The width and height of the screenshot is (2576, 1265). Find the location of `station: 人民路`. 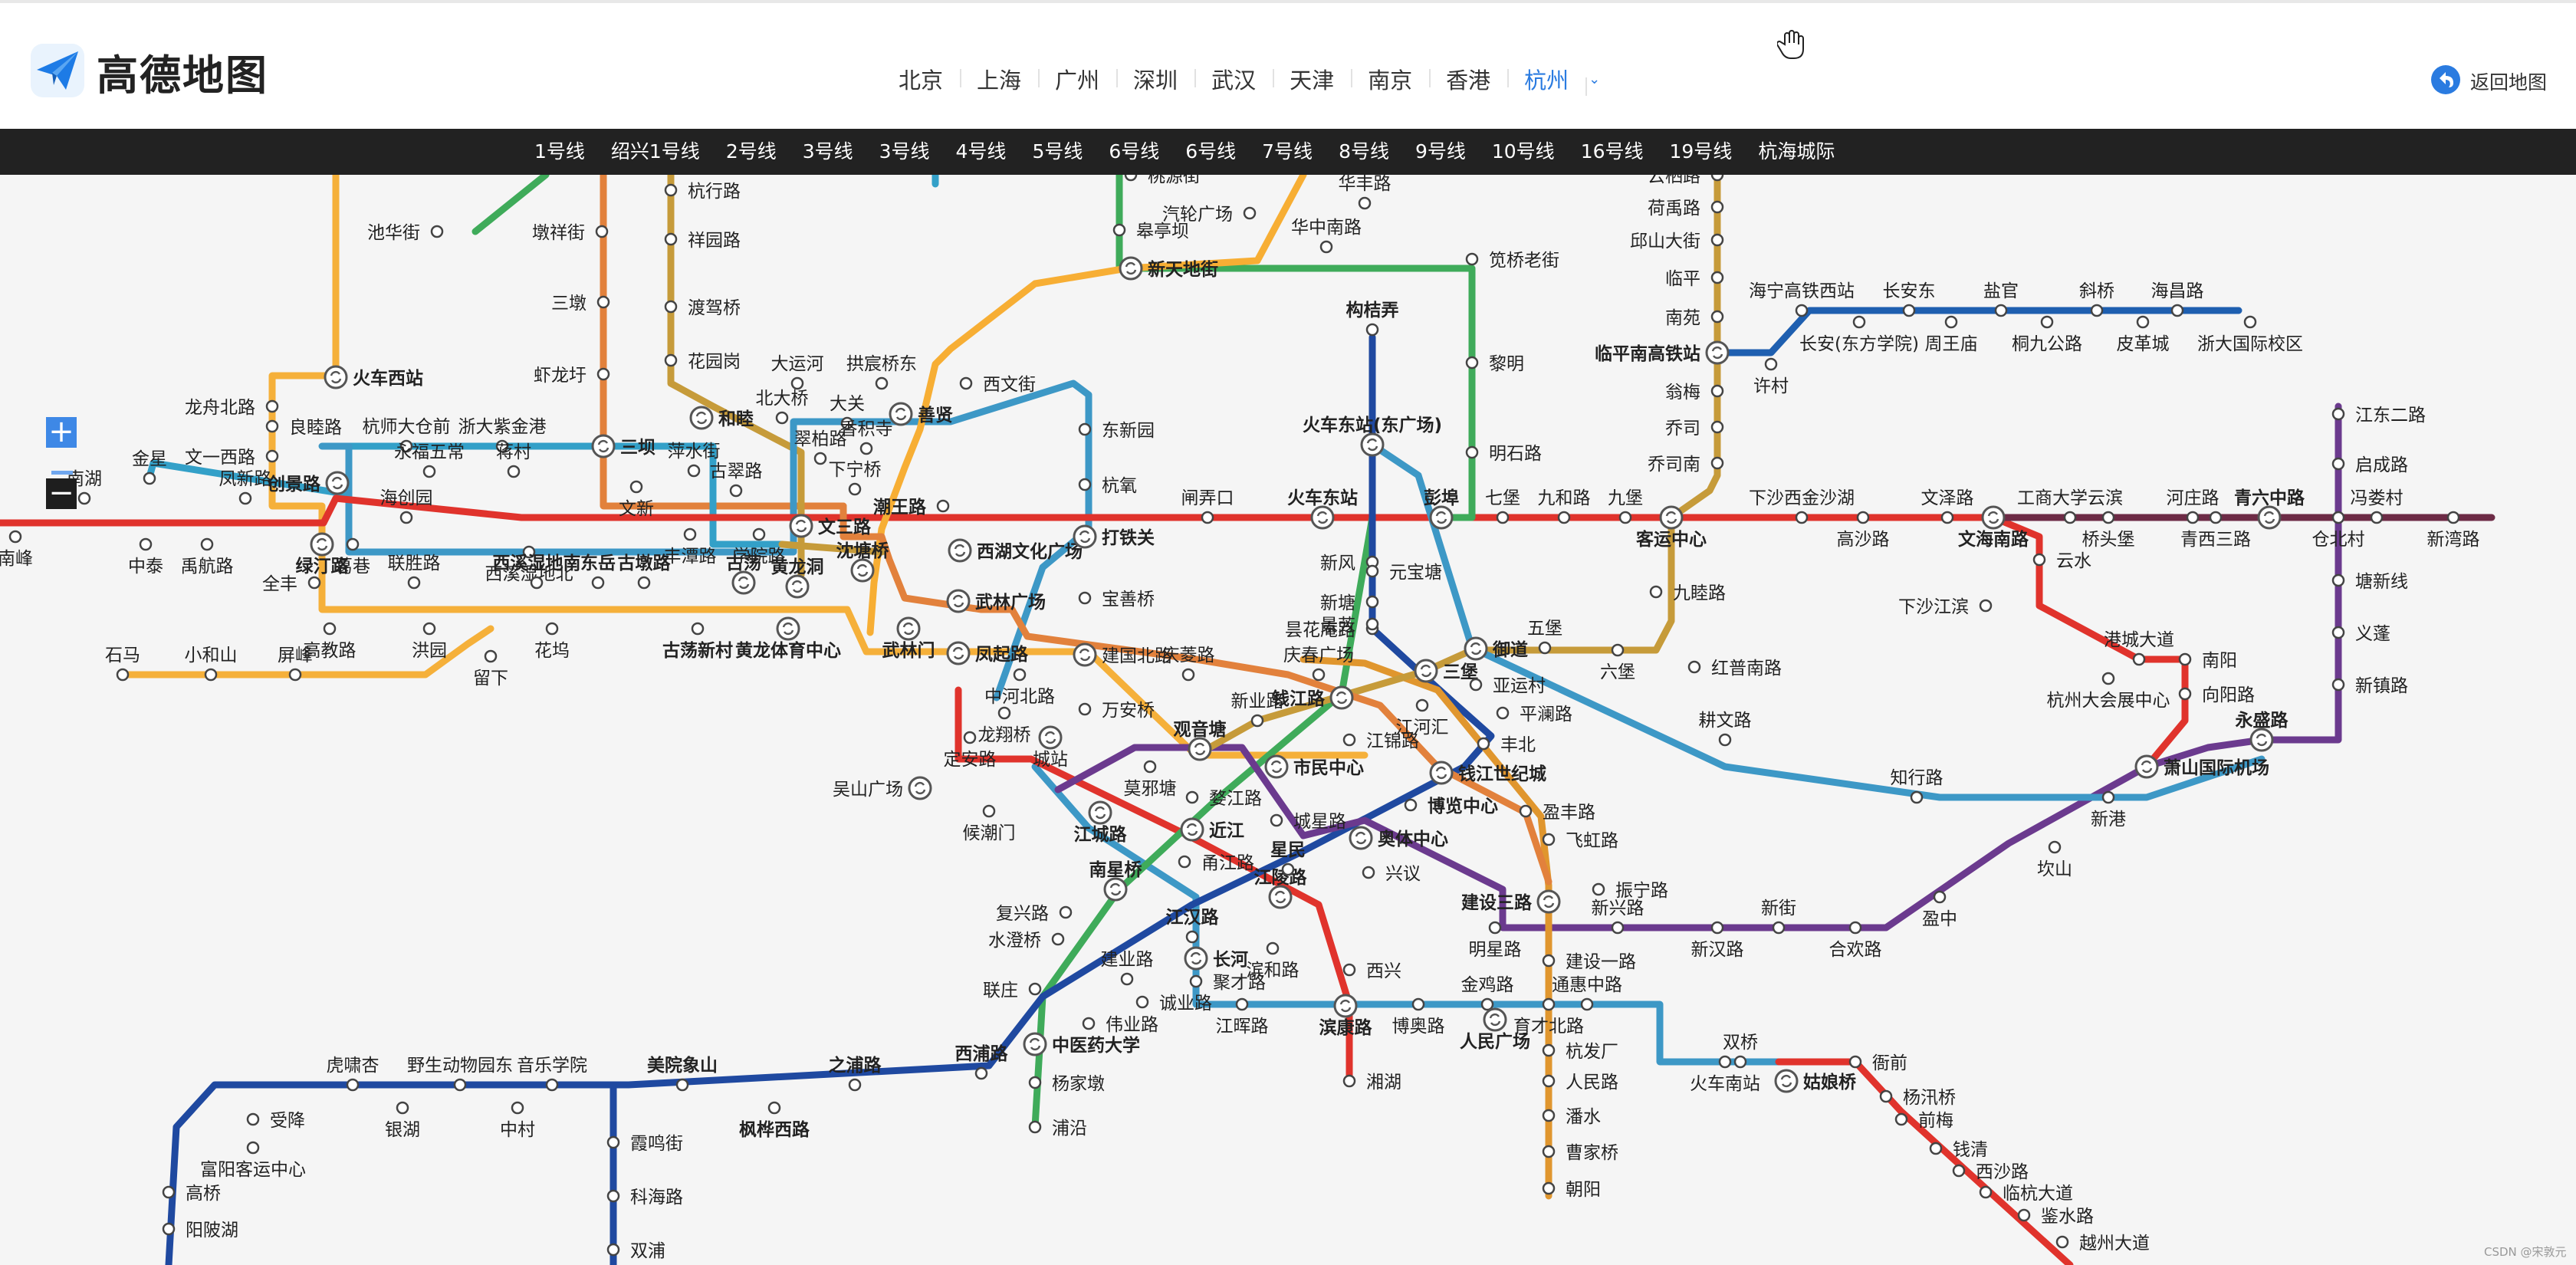

station: 人民路 is located at coordinates (1580, 1083).